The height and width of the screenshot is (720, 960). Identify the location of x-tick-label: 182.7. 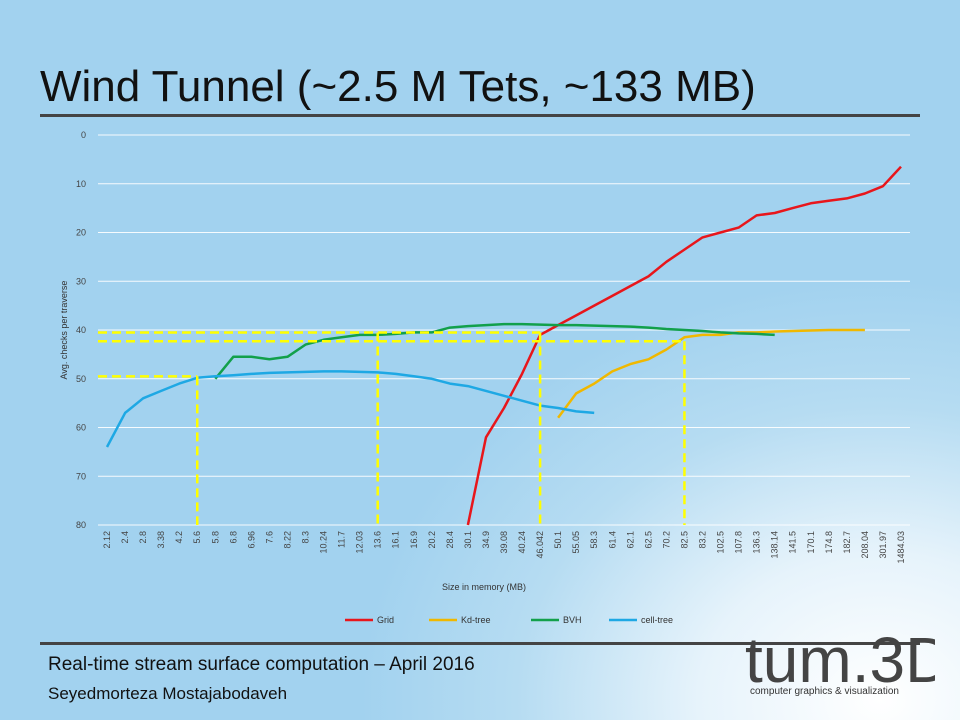
(847, 542).